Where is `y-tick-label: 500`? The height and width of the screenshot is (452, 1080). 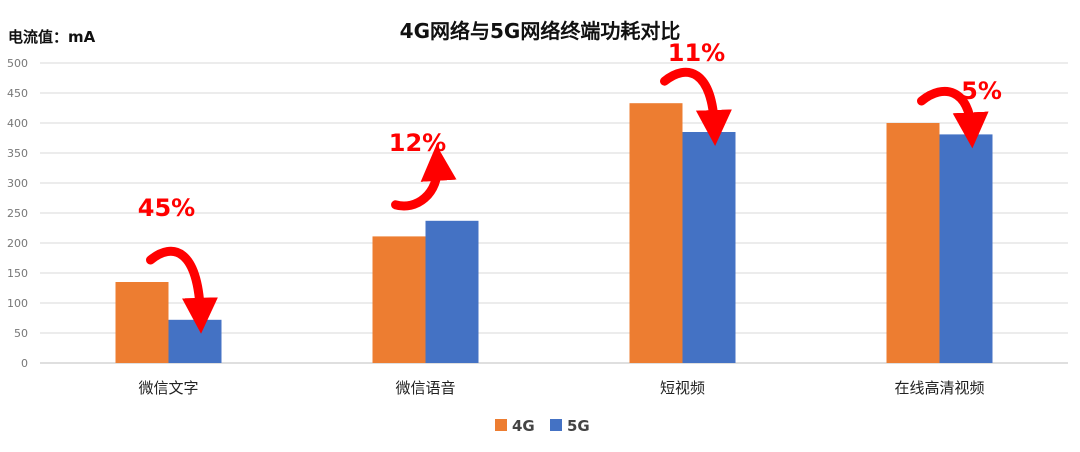
y-tick-label: 500 is located at coordinates (17, 63).